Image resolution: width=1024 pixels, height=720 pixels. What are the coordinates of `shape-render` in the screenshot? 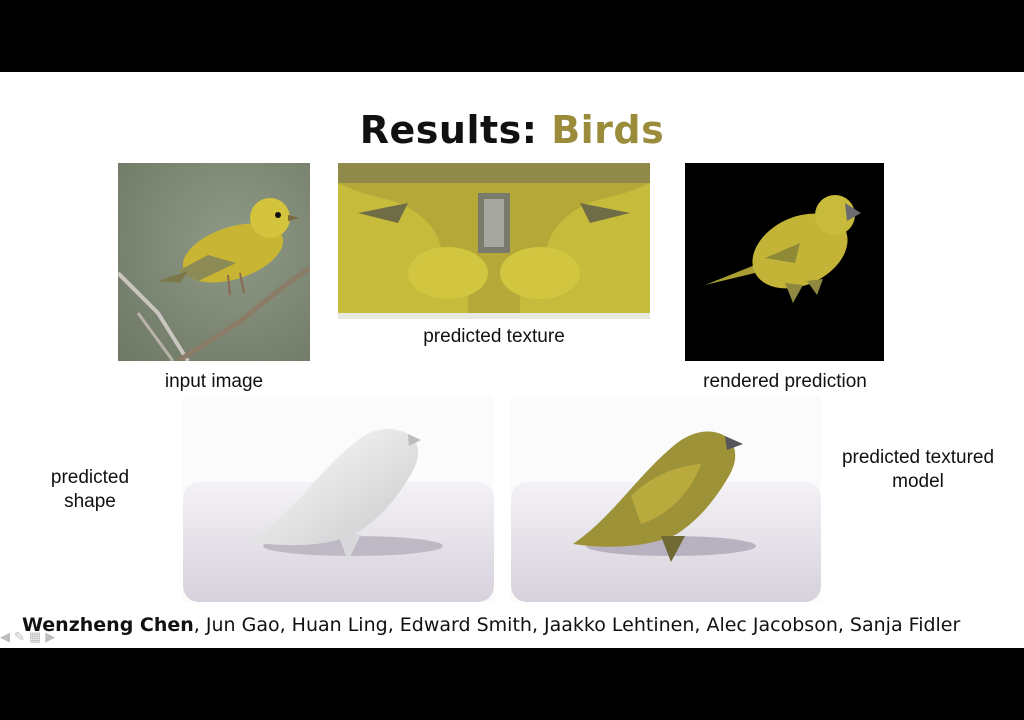 It's located at (338, 499).